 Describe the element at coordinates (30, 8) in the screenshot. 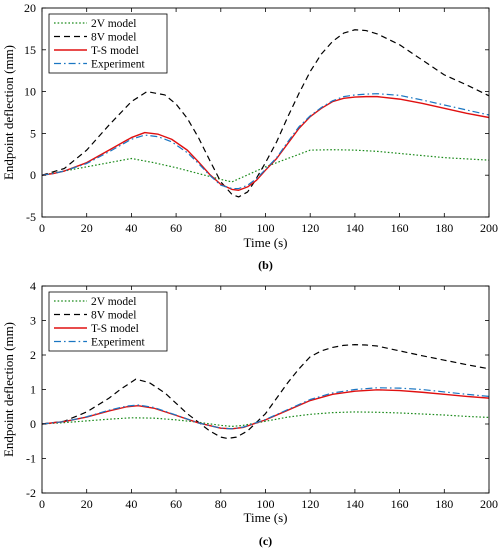

I see `y-tick-label: 20` at that location.